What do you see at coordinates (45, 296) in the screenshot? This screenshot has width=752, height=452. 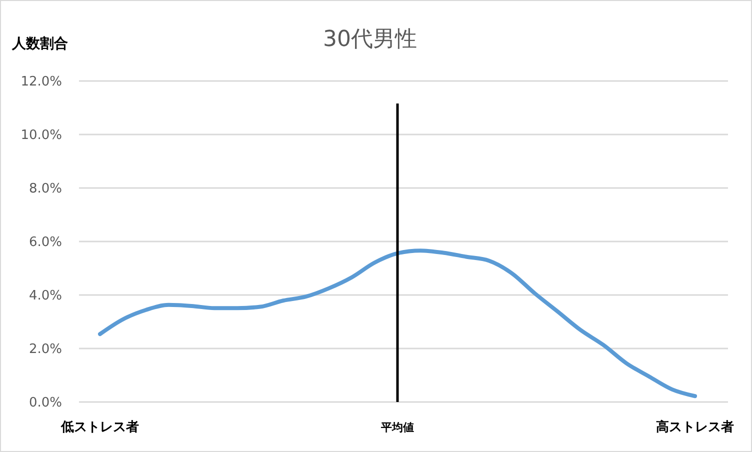 I see `y-tick-label: 4.0%` at bounding box center [45, 296].